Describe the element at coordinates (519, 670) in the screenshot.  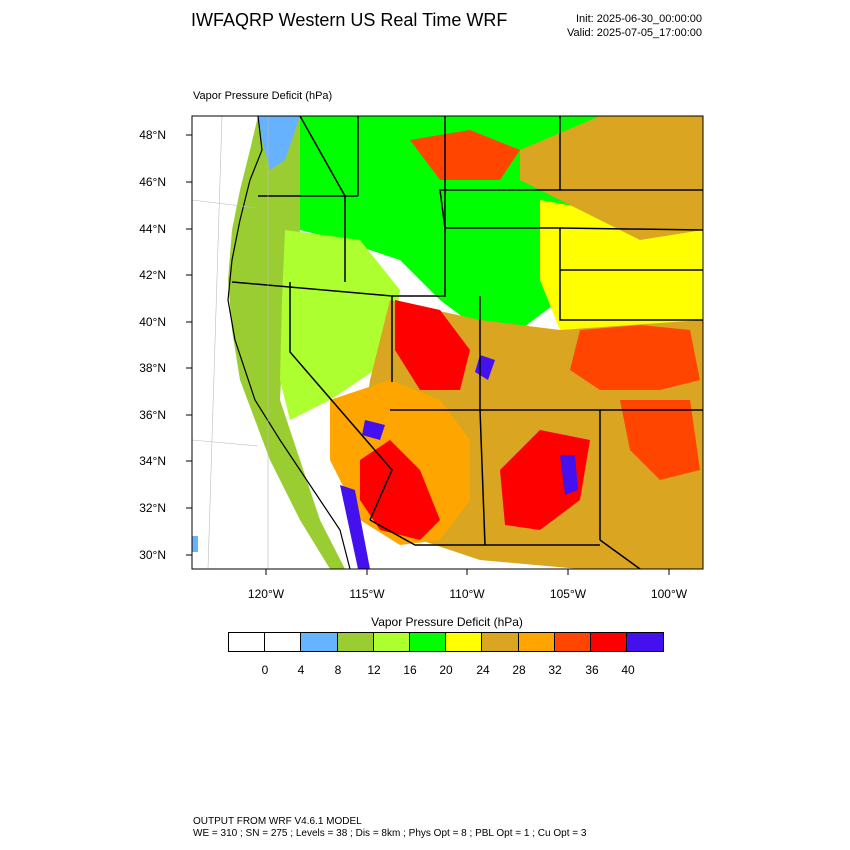
I see `colorbar-tick: 28` at that location.